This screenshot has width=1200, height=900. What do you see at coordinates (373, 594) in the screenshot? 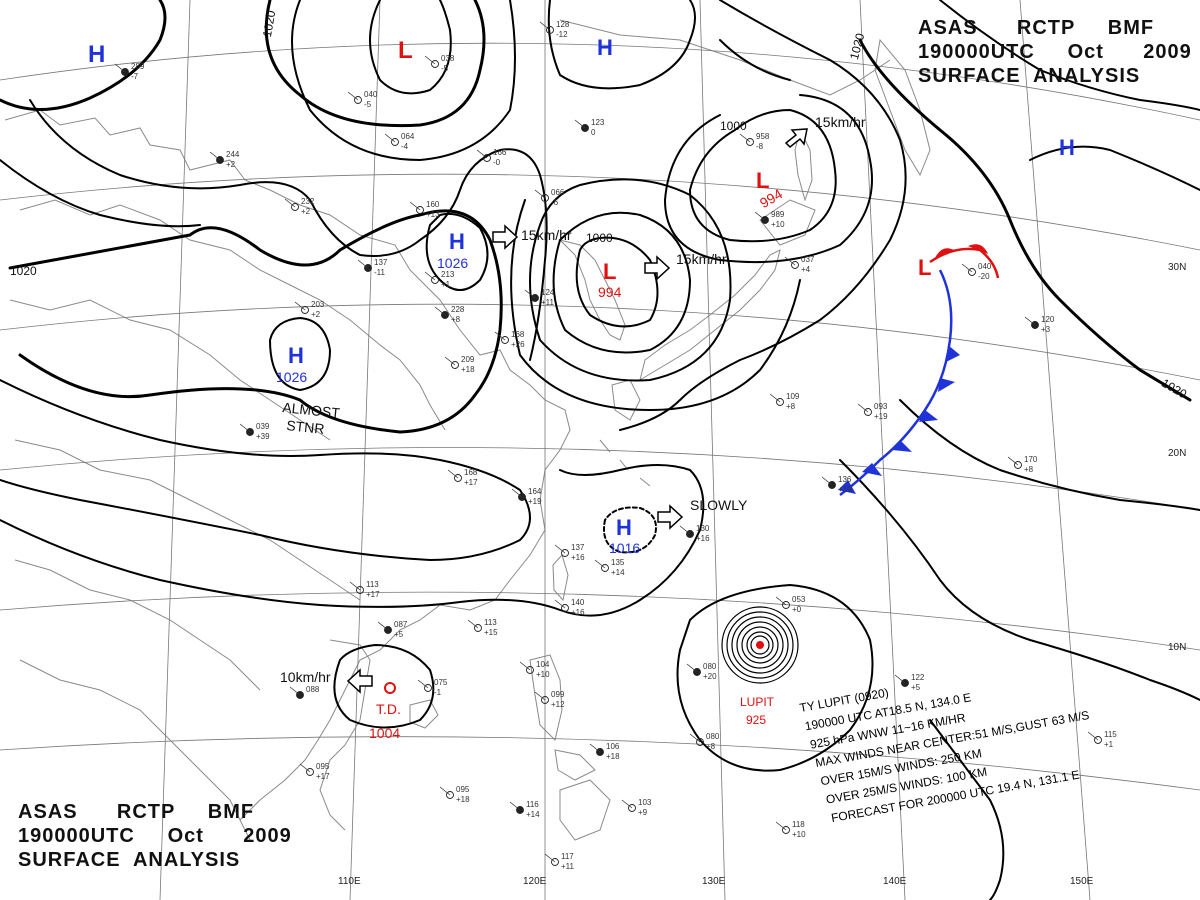
I see `station-tendency: +17` at bounding box center [373, 594].